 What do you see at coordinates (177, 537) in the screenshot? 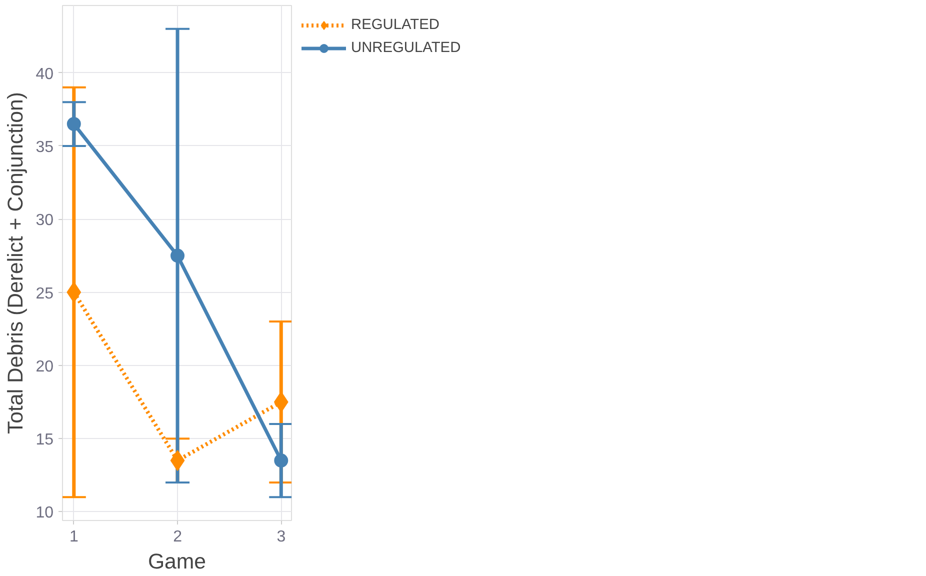
I see `x-tick-label: 2` at bounding box center [177, 537].